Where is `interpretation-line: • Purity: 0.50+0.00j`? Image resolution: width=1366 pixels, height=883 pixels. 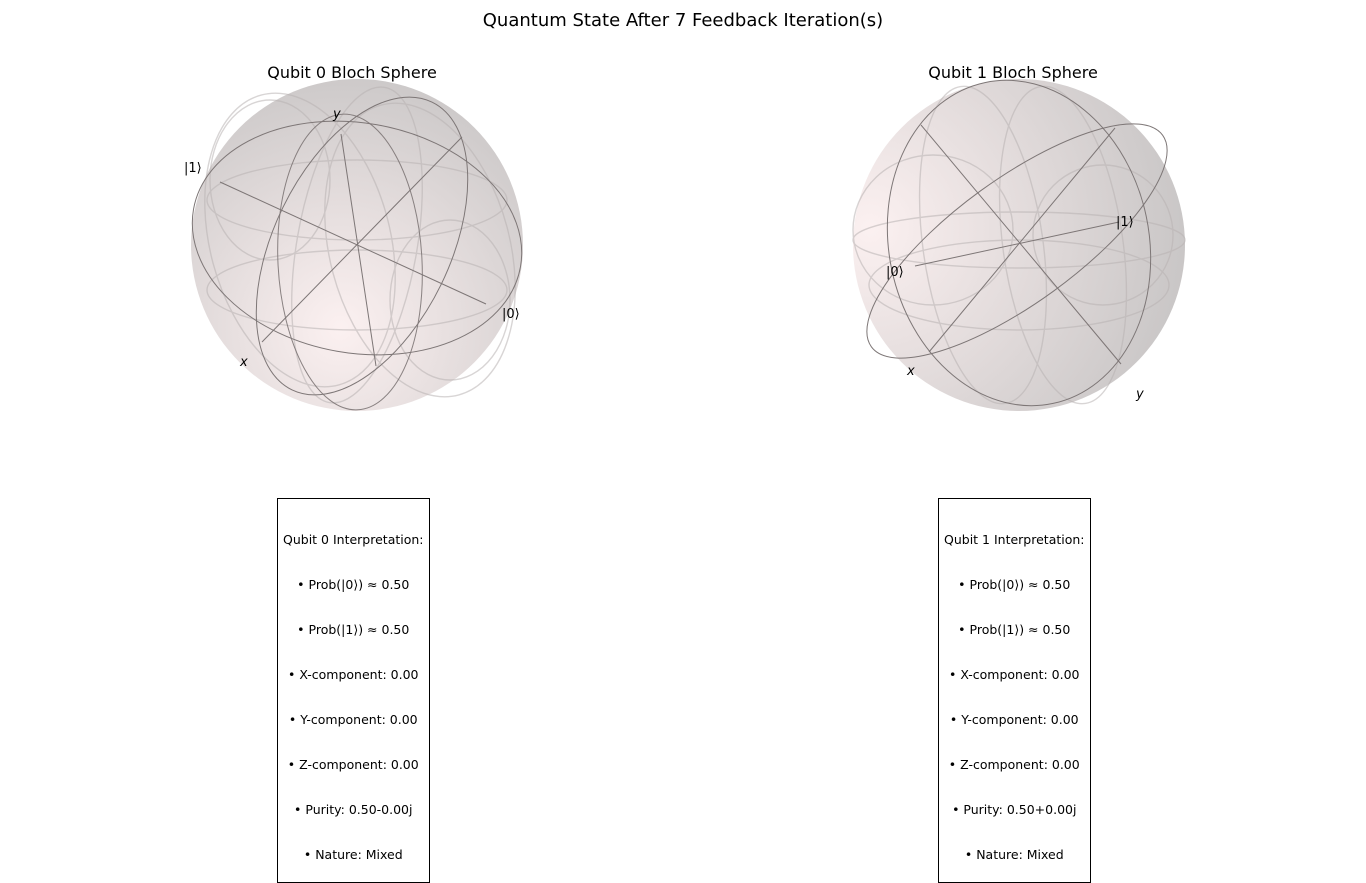 interpretation-line: • Purity: 0.50+0.00j is located at coordinates (1014, 809).